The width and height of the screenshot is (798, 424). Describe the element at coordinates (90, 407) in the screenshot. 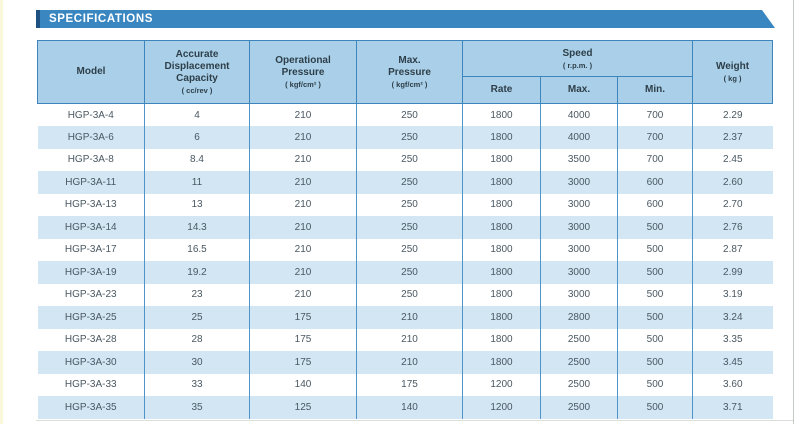

I see `model-cell: HGP-3A-35` at that location.